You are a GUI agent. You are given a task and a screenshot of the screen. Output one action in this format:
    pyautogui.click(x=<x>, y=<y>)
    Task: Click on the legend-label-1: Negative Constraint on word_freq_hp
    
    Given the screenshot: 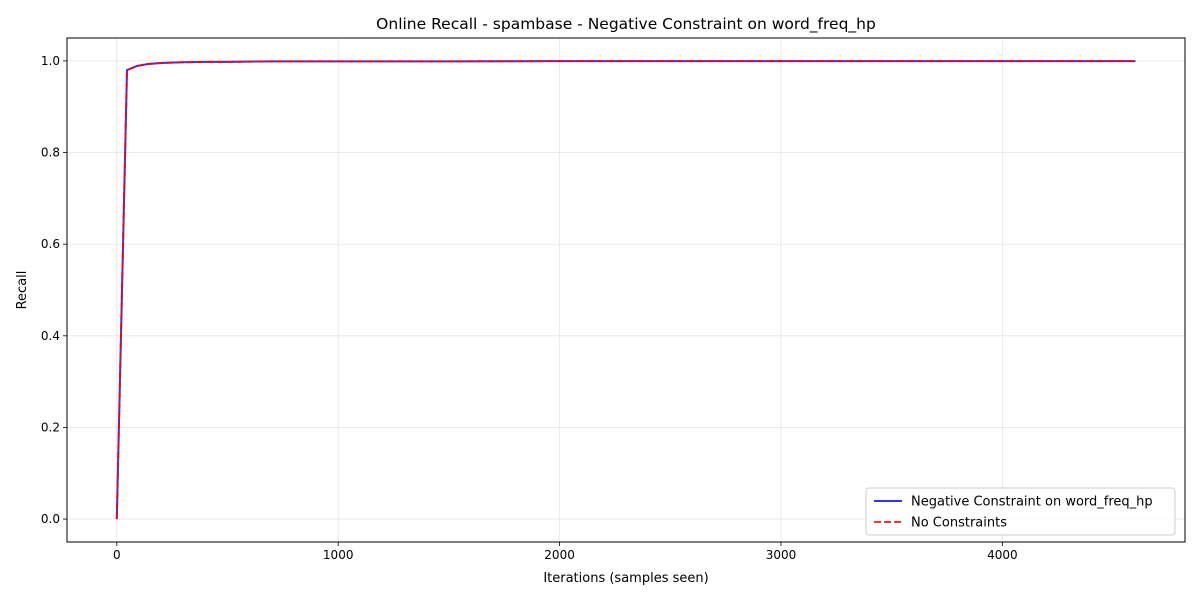 What is the action you would take?
    pyautogui.click(x=1032, y=502)
    